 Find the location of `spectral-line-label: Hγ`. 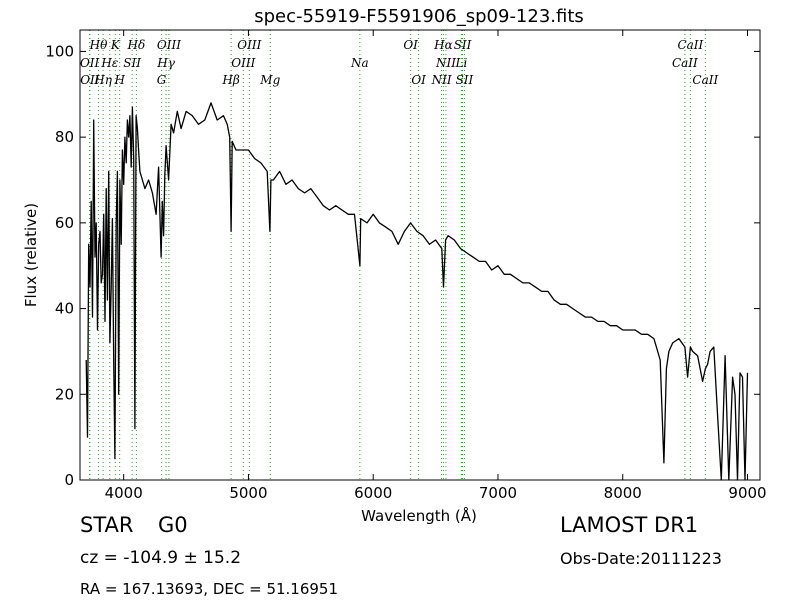

spectral-line-label: Hγ is located at coordinates (165, 63).